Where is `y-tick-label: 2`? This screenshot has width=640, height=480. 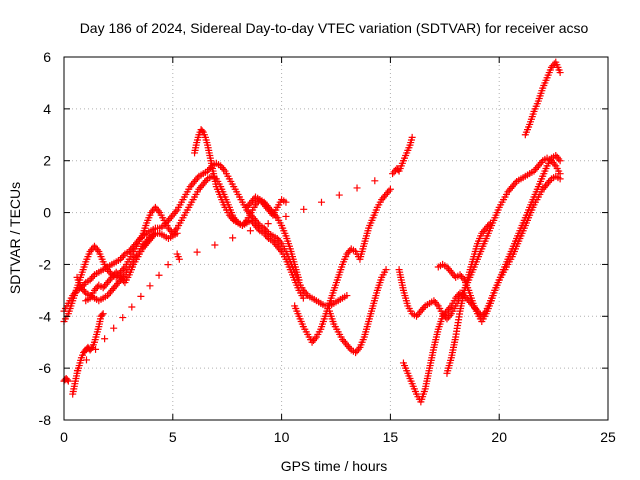 y-tick-label: 2 is located at coordinates (47, 161).